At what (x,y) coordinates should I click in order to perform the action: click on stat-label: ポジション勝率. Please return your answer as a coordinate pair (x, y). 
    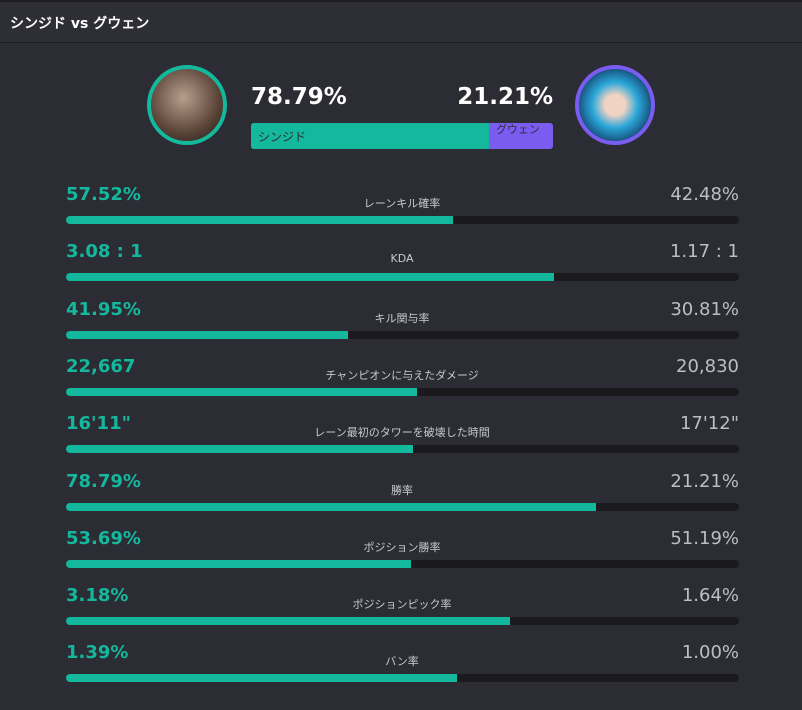
    Looking at the image, I should click on (402, 547).